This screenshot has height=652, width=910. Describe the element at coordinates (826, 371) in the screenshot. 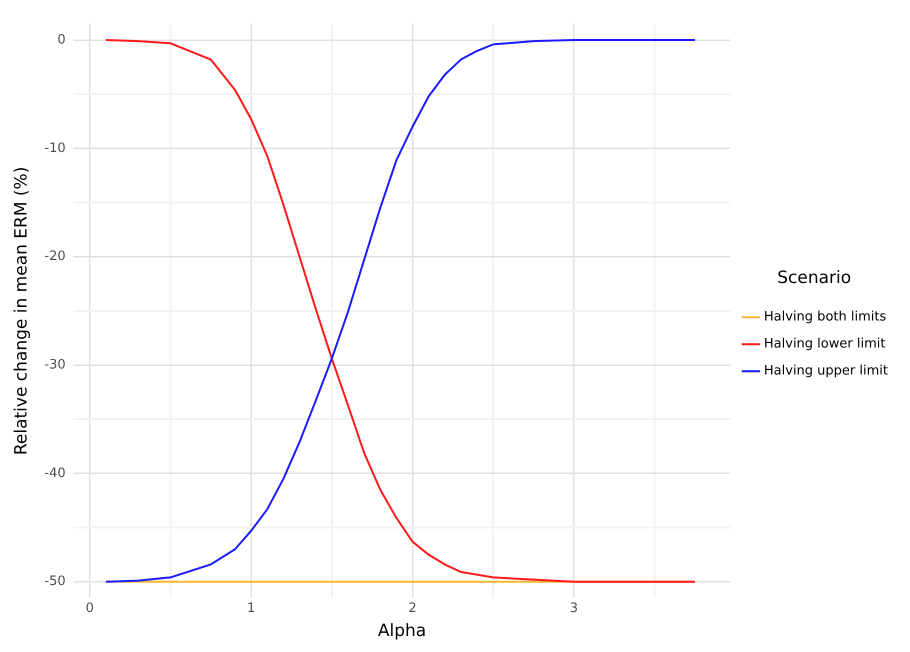

I see `legend-label: Halving upper limit` at that location.